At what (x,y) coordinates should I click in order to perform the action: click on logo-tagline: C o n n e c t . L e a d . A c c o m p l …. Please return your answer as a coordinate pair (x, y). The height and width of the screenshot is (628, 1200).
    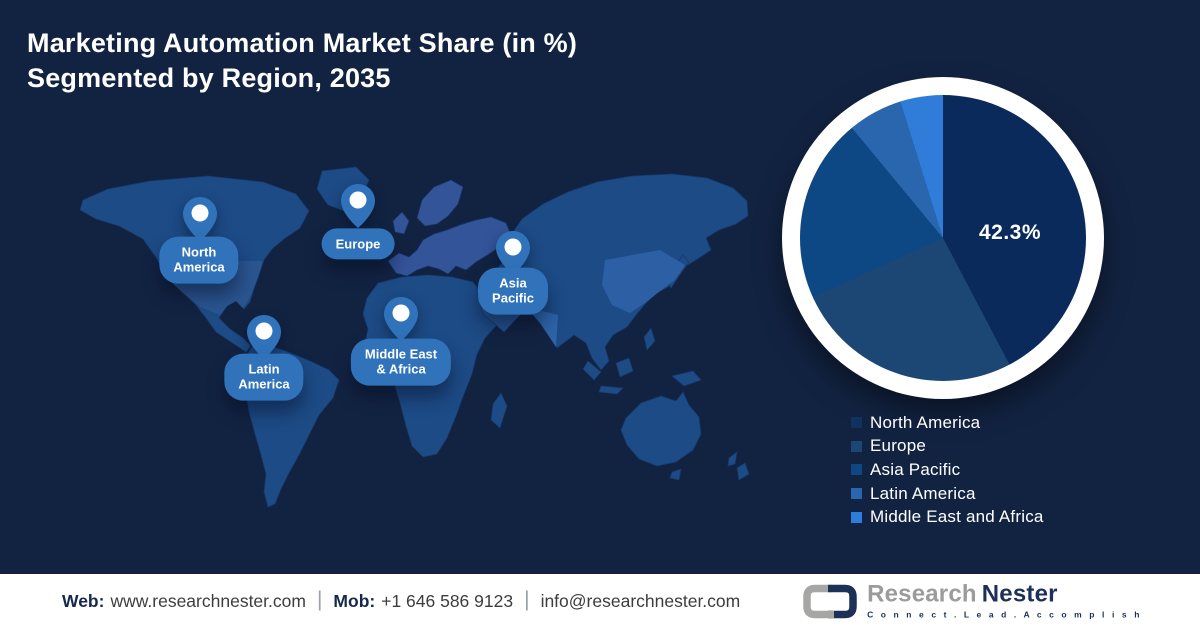
    Looking at the image, I should click on (1004, 614).